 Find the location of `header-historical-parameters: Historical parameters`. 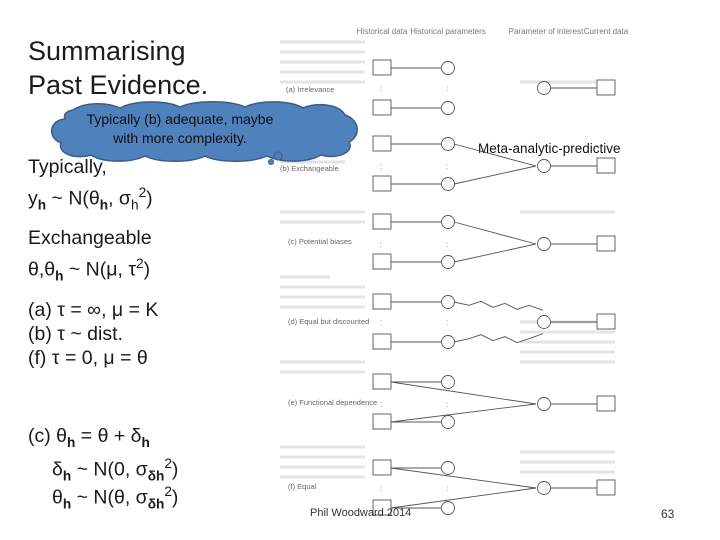

header-historical-parameters: Historical parameters is located at coordinates (448, 31).